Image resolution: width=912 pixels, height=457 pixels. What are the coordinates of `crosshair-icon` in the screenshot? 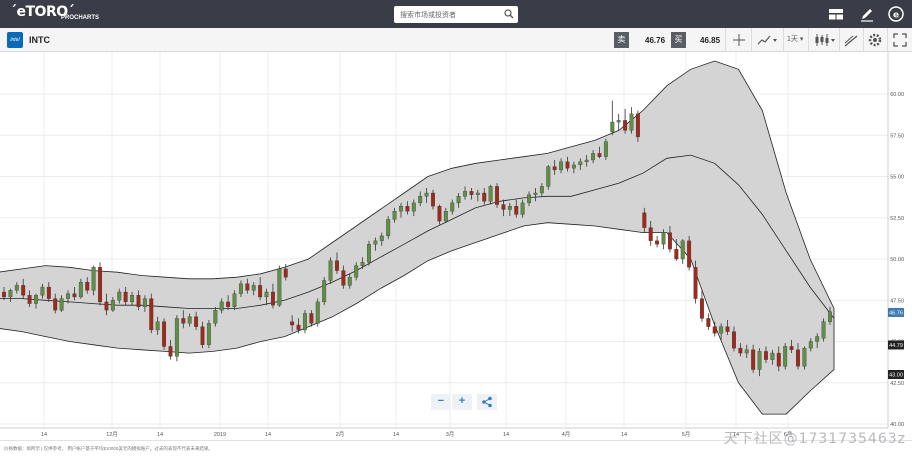 It's located at (739, 40).